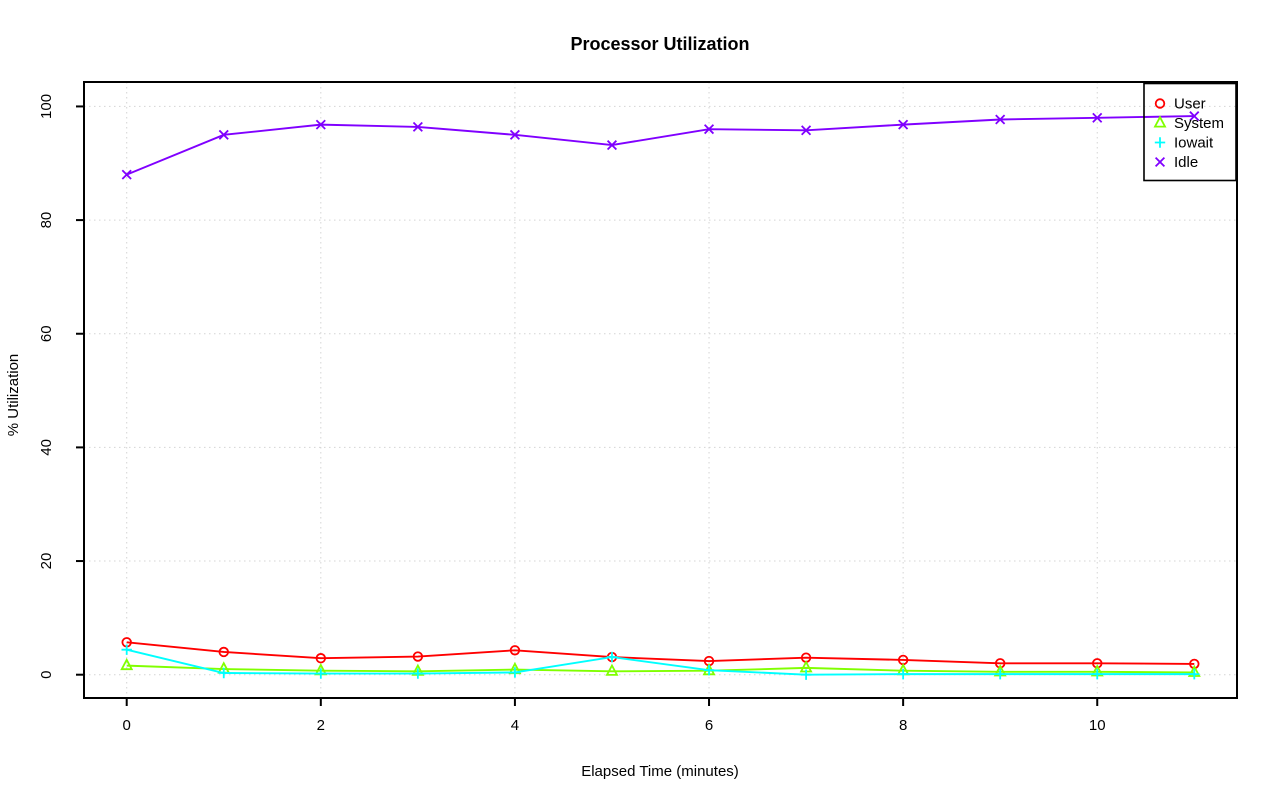 This screenshot has height=801, width=1280. I want to click on svg-text: 2, so click(321, 725).